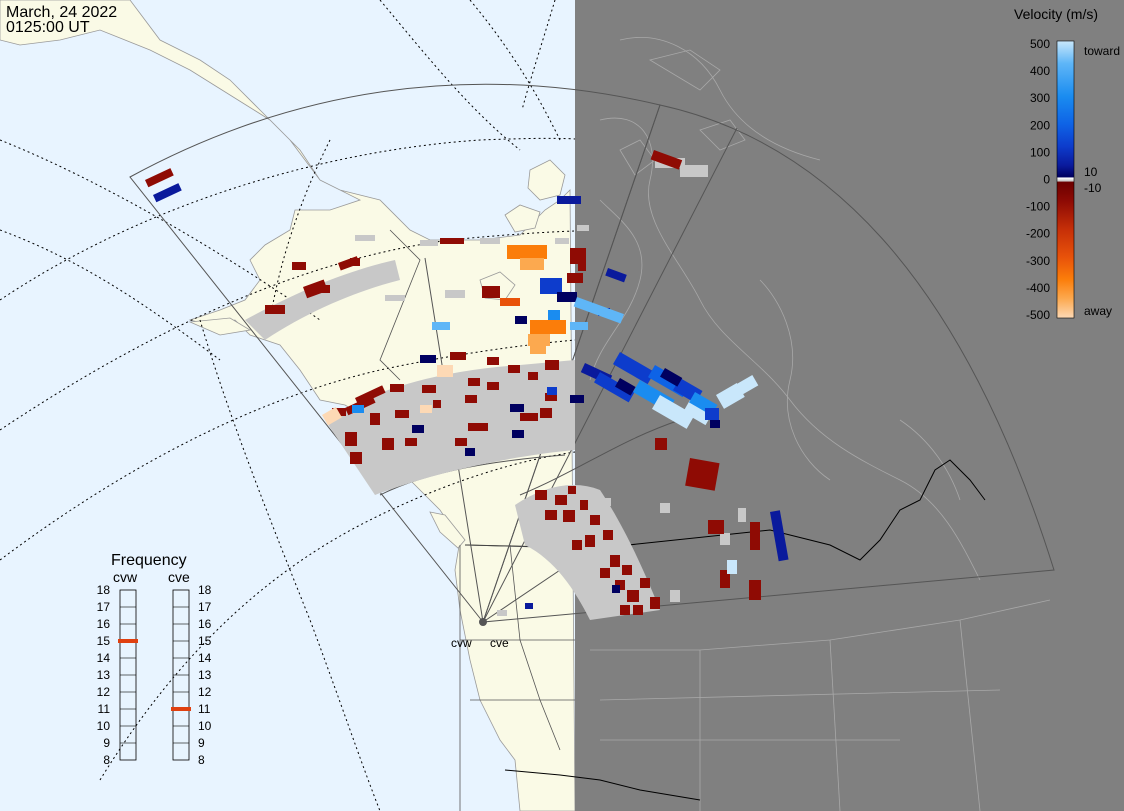 This screenshot has width=1124, height=811. What do you see at coordinates (1038, 315) in the screenshot?
I see `velocity-tick-label: -500` at bounding box center [1038, 315].